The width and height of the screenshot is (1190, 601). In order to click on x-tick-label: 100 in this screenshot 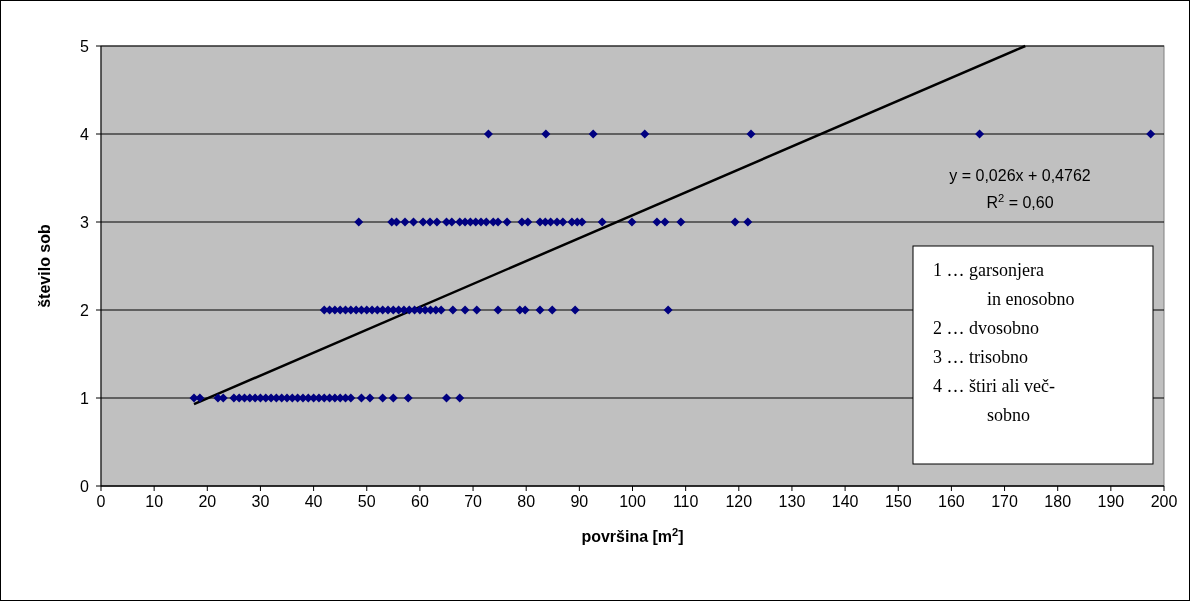, I will do `click(632, 501)`.